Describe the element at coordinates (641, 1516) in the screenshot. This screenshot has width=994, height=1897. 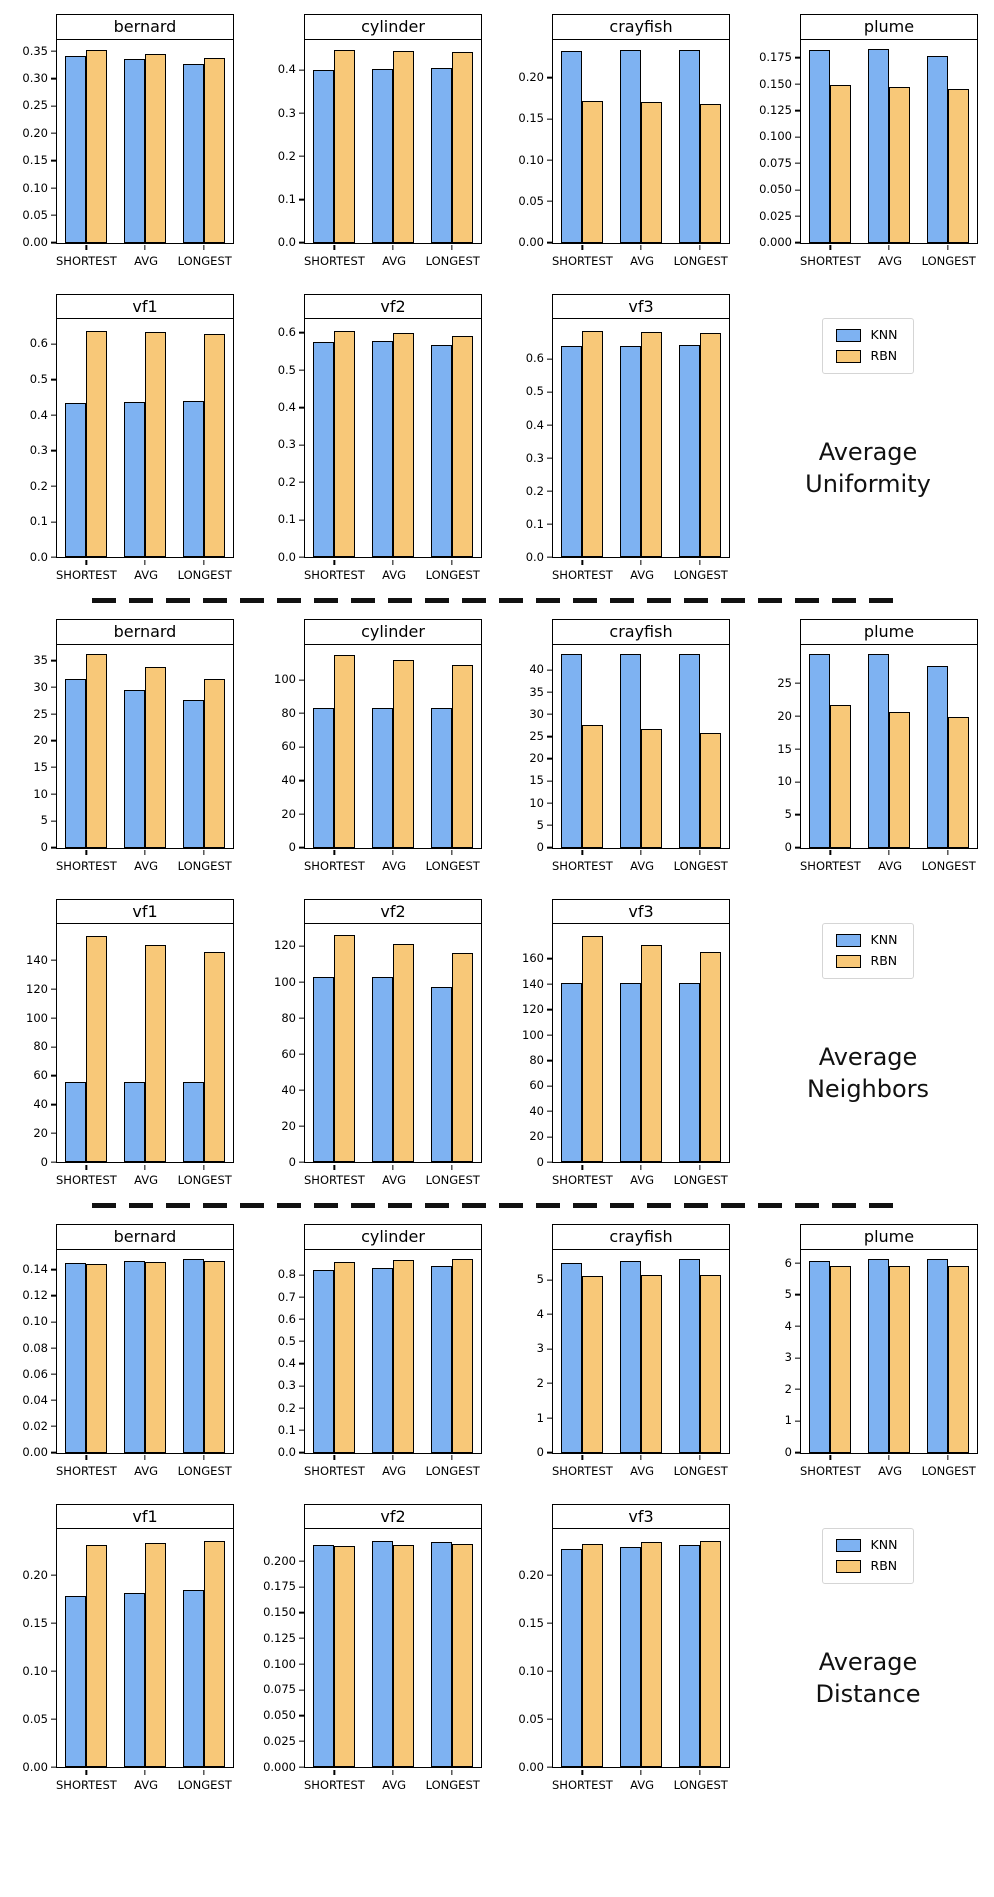
I see `chart-title: vf3` at that location.